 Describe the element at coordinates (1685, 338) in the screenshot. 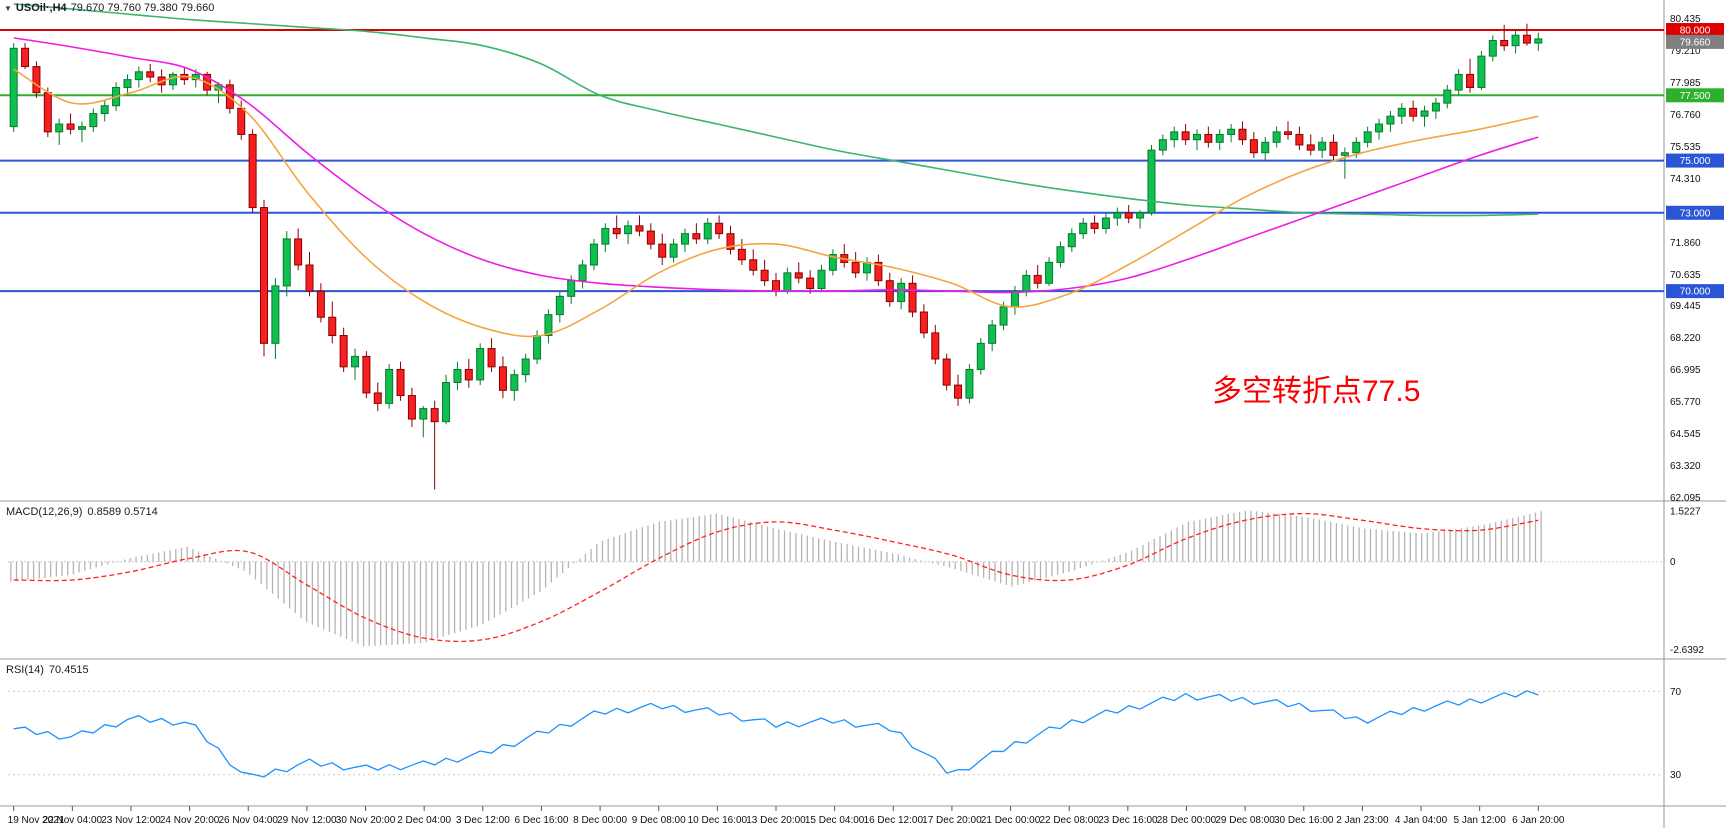

I see `svg-text: 68.220` at that location.